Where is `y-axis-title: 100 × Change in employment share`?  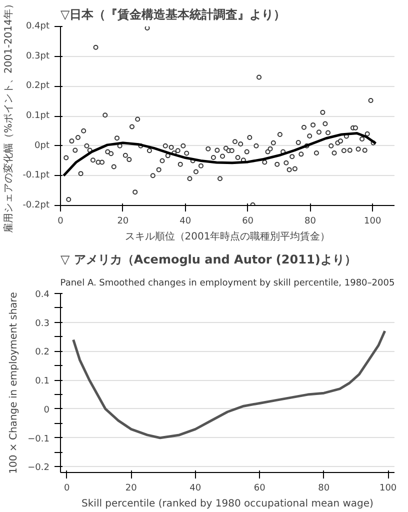 y-axis-title: 100 × Change in employment share is located at coordinates (14, 383).